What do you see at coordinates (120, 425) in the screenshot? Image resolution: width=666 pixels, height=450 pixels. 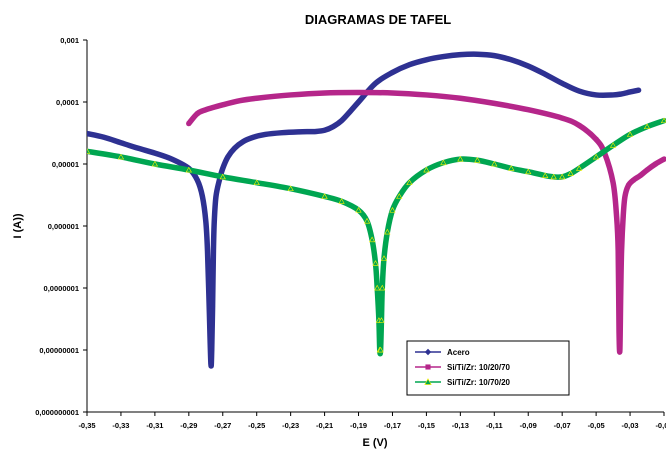 I see `x-tick-label: -0,33` at bounding box center [120, 425].